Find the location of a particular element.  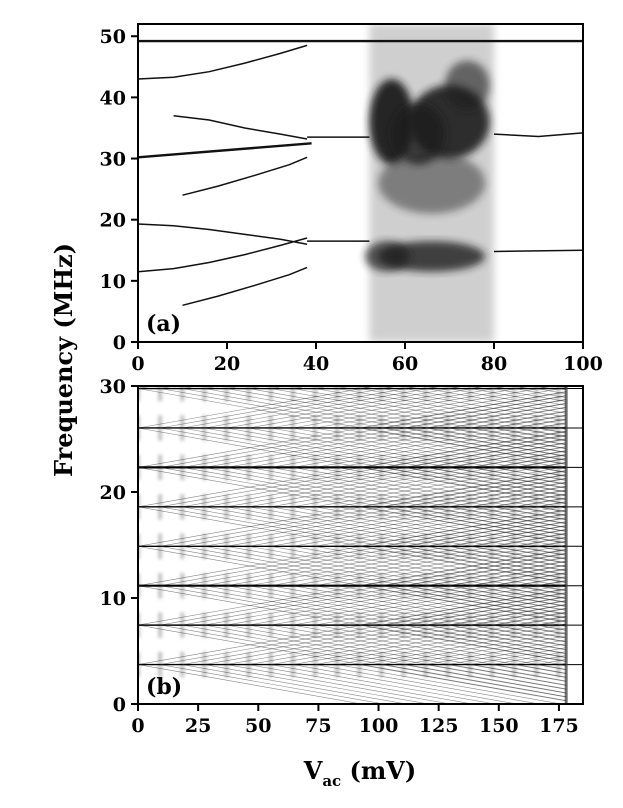

panel-b-x-axis: 0 25 50 75 100 125 150 175 is located at coordinates (355, 720).